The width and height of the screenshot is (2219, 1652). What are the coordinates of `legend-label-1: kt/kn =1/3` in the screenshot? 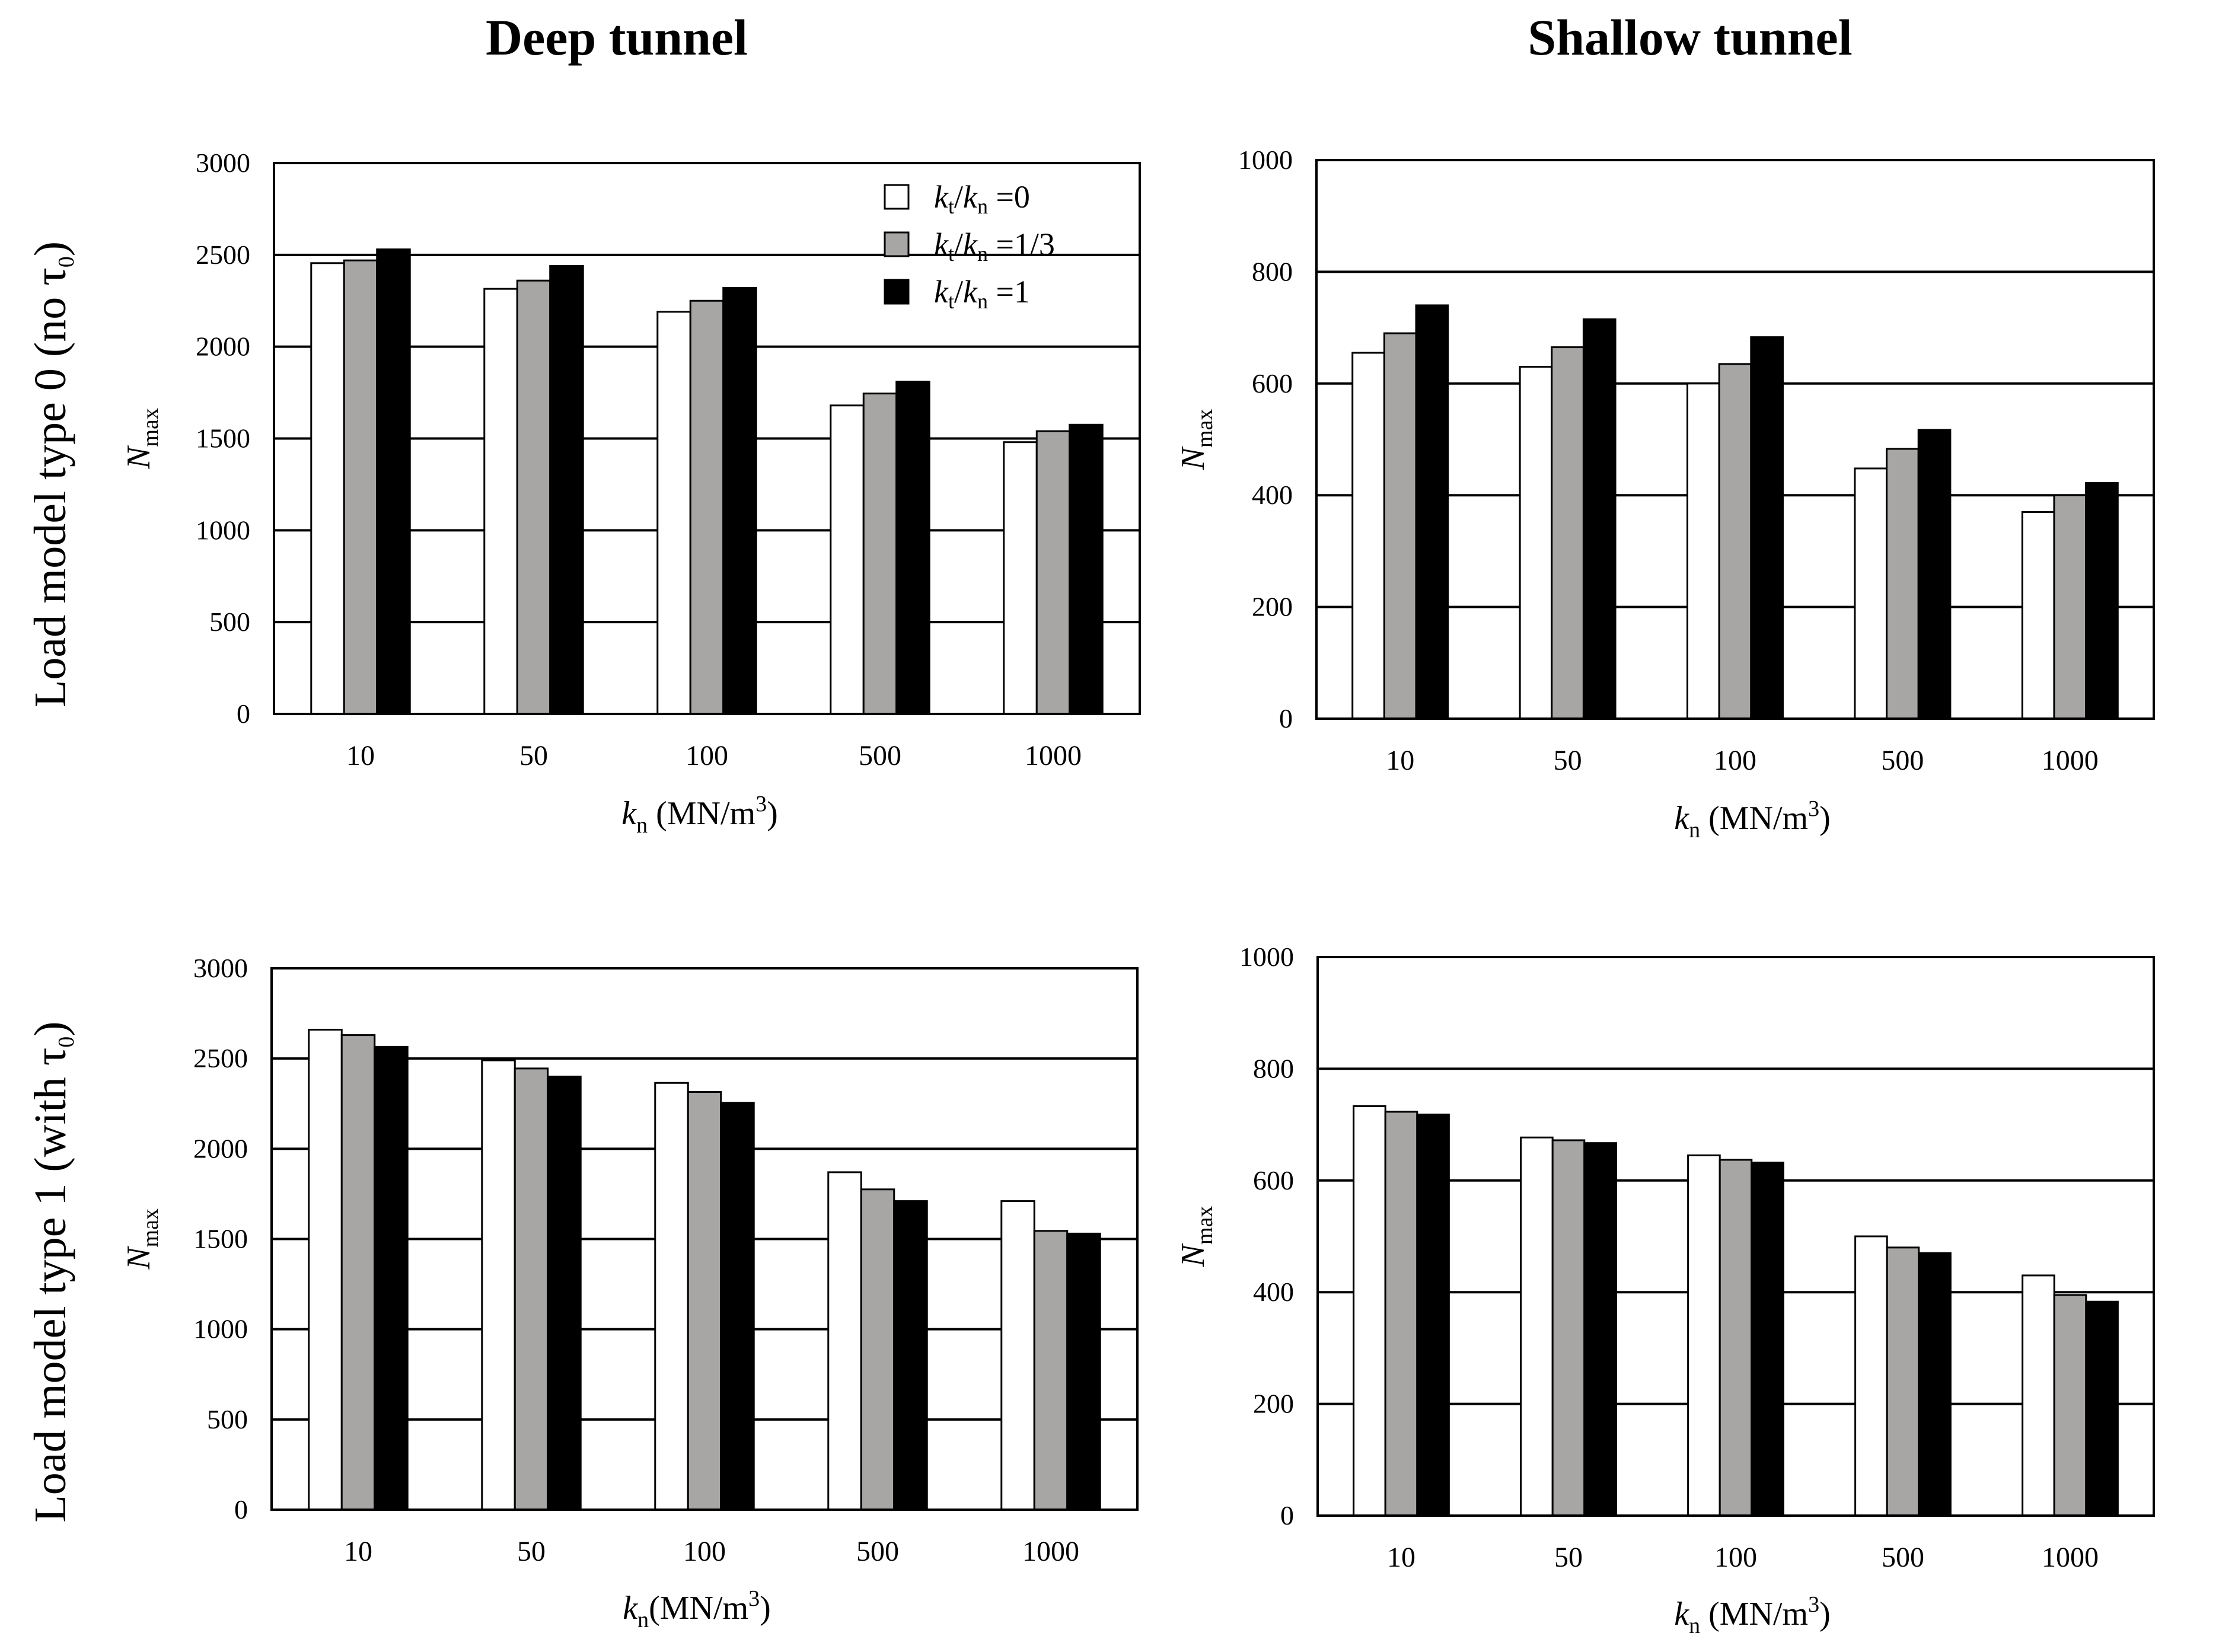 It's located at (995, 246).